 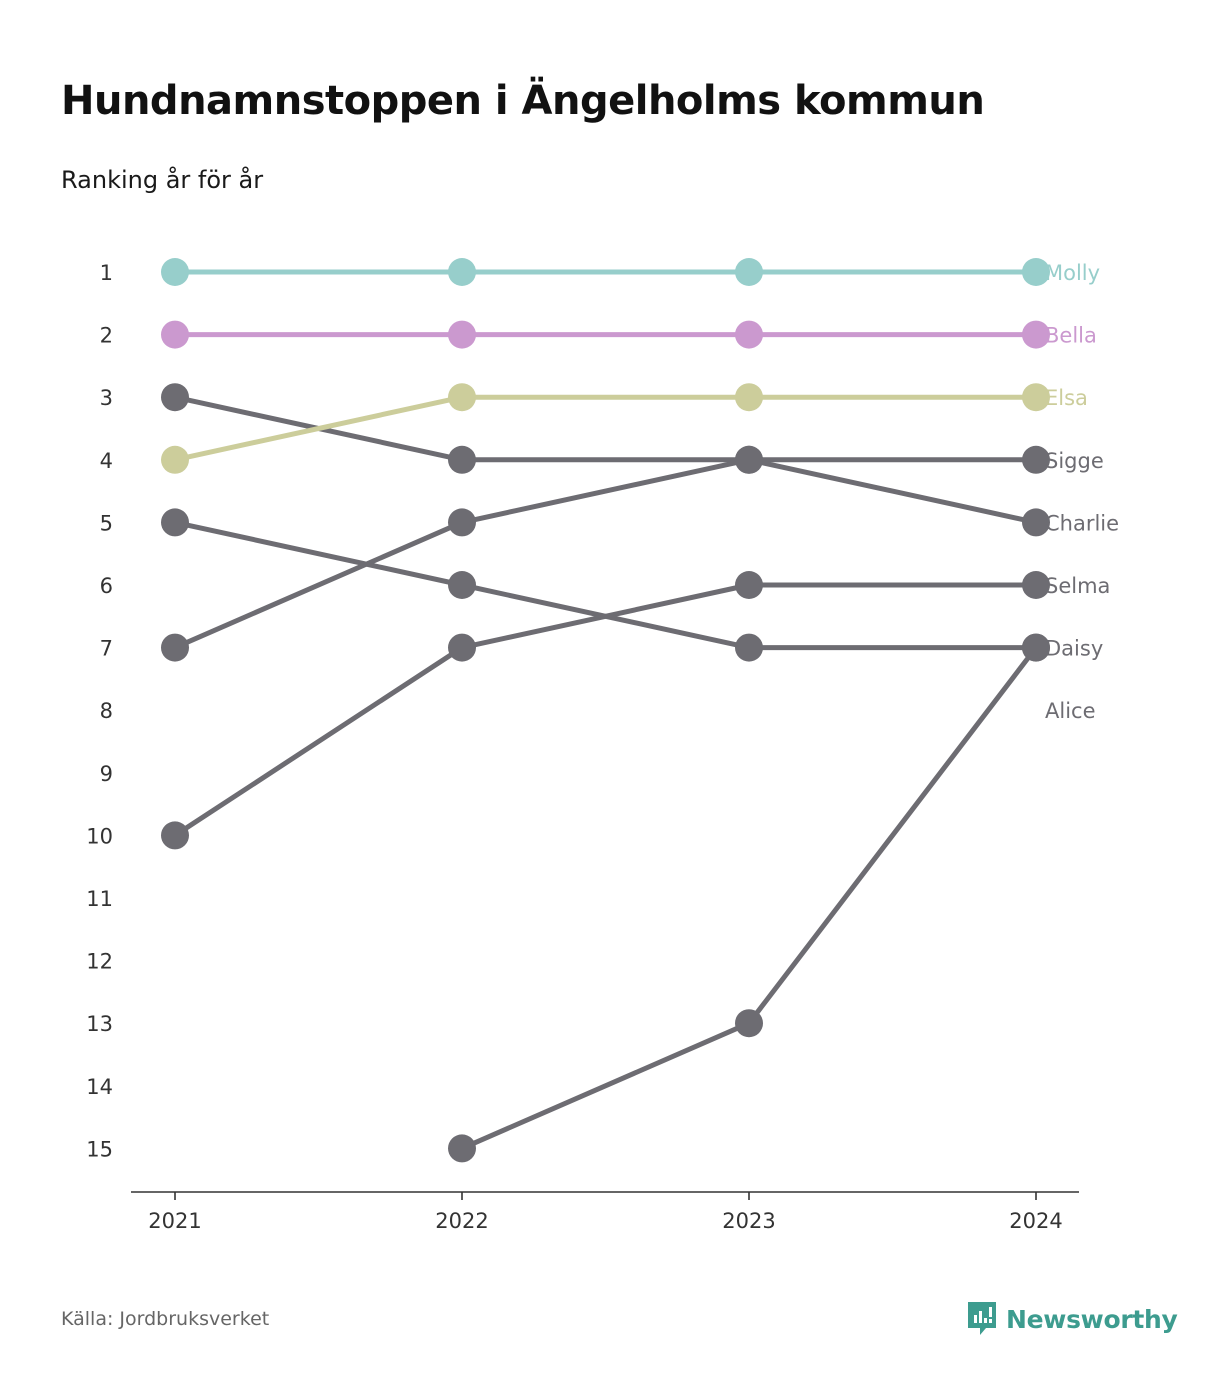 What do you see at coordinates (462, 272) in the screenshot?
I see `point-molly-2022` at bounding box center [462, 272].